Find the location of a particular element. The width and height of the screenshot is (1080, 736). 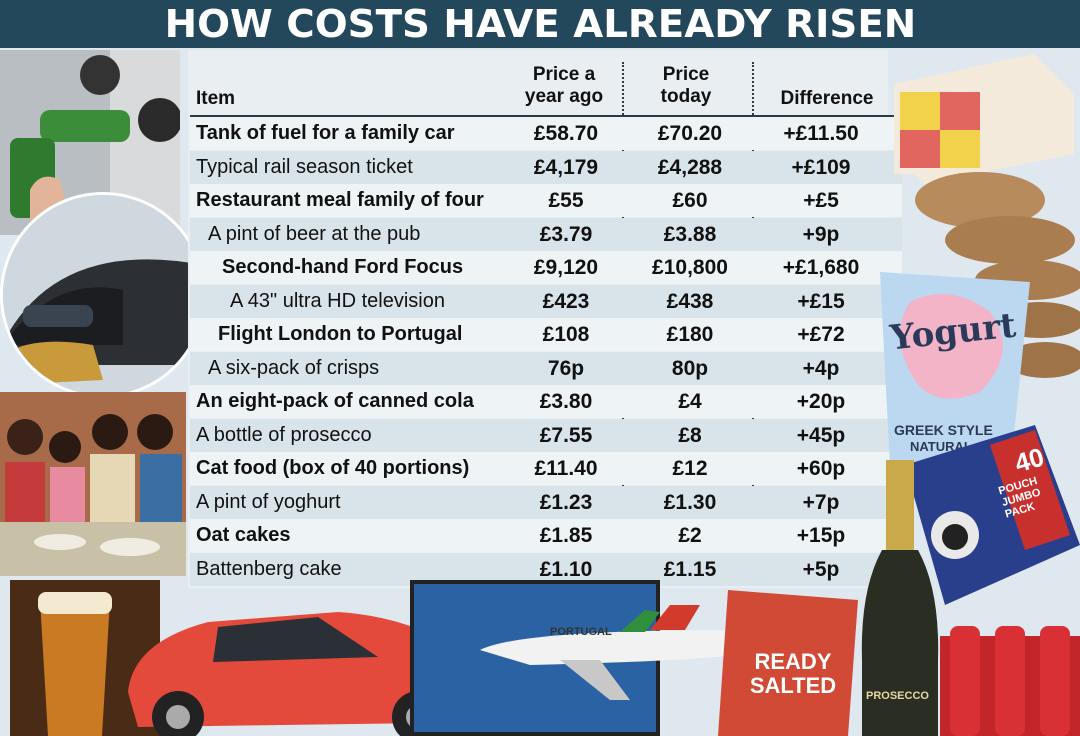

row-difference: +5p is located at coordinates (821, 569).